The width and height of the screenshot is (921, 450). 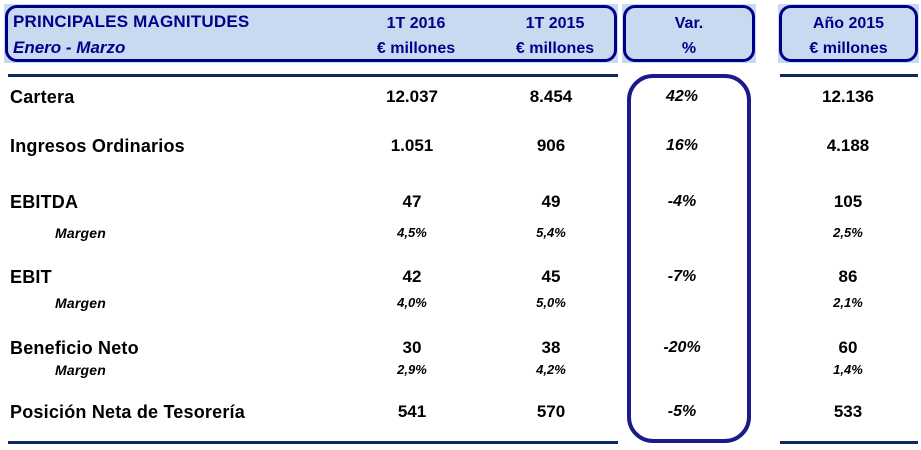 I want to click on value-var: -20%, so click(x=682, y=347).